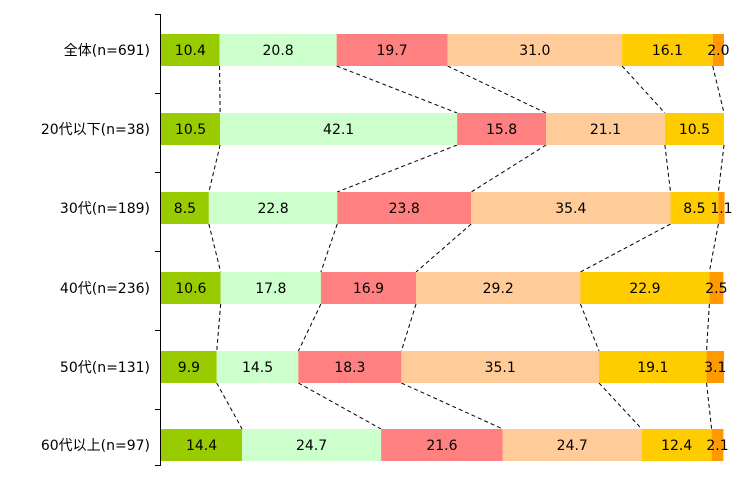 This screenshot has height=481, width=738. I want to click on data-label: 35.4, so click(570, 209).